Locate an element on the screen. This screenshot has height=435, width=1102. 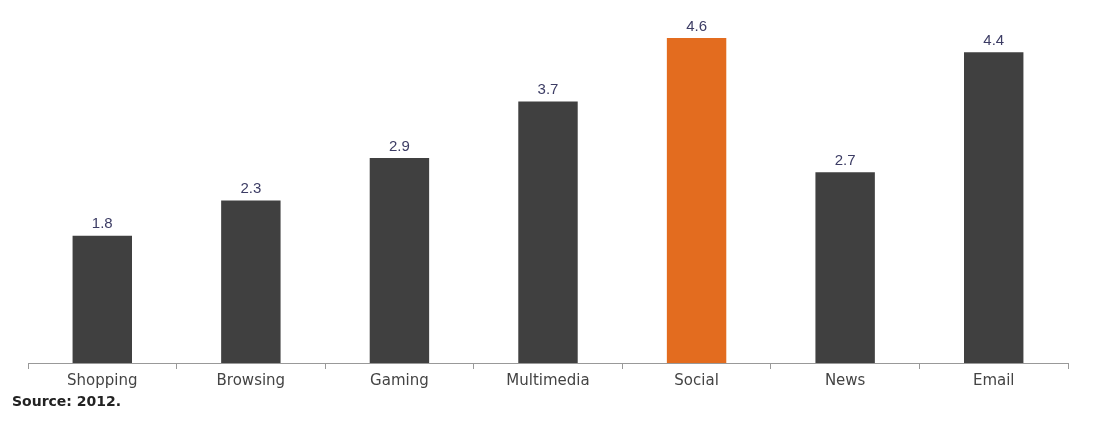
data-label: 2.7 is located at coordinates (845, 159).